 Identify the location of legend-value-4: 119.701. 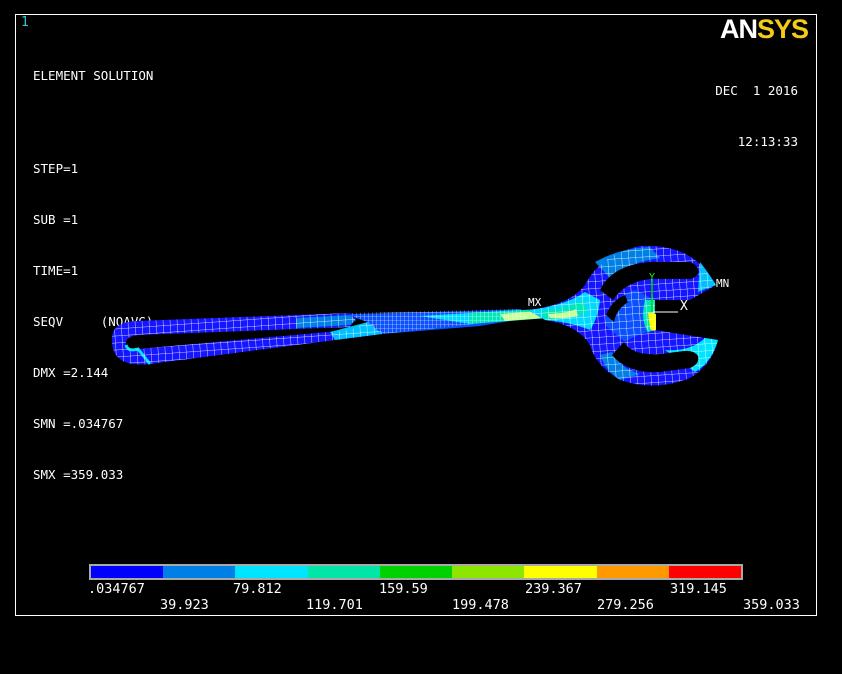
(334, 605).